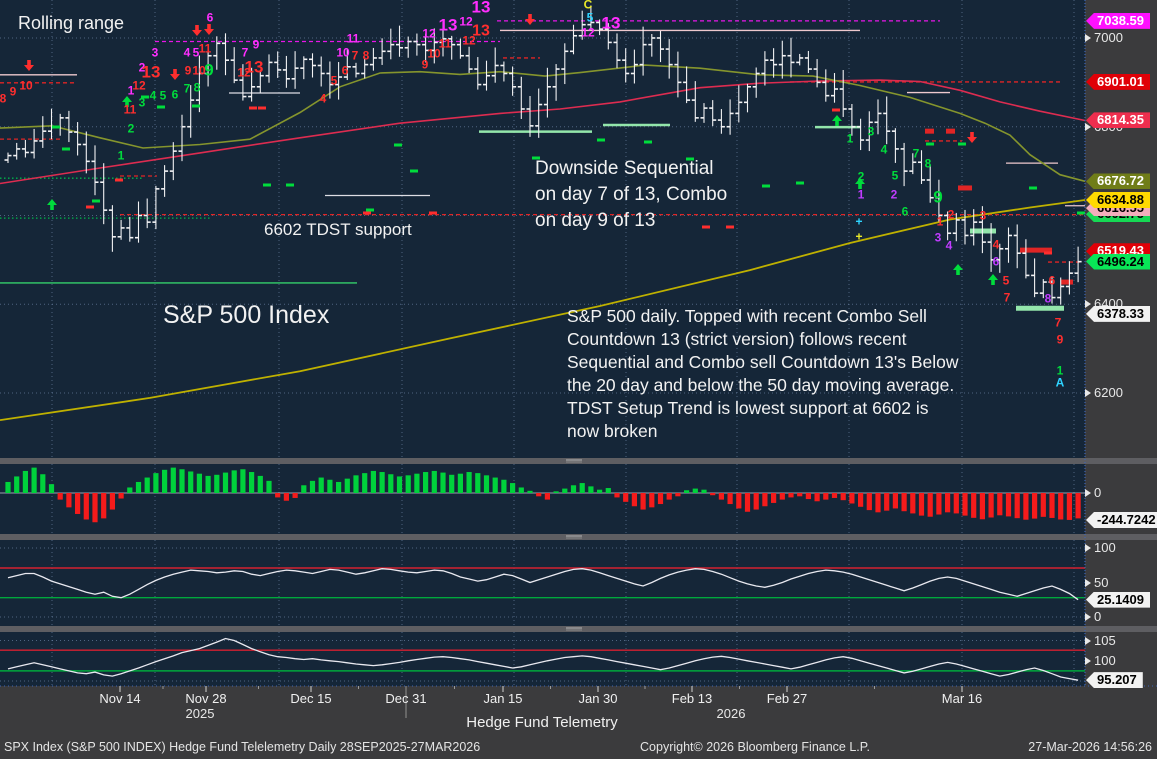 Image resolution: width=1157 pixels, height=759 pixels. Describe the element at coordinates (1090, 747) in the screenshot. I see `footer-timestamp: 27-Mar-2026 14:56:26` at that location.